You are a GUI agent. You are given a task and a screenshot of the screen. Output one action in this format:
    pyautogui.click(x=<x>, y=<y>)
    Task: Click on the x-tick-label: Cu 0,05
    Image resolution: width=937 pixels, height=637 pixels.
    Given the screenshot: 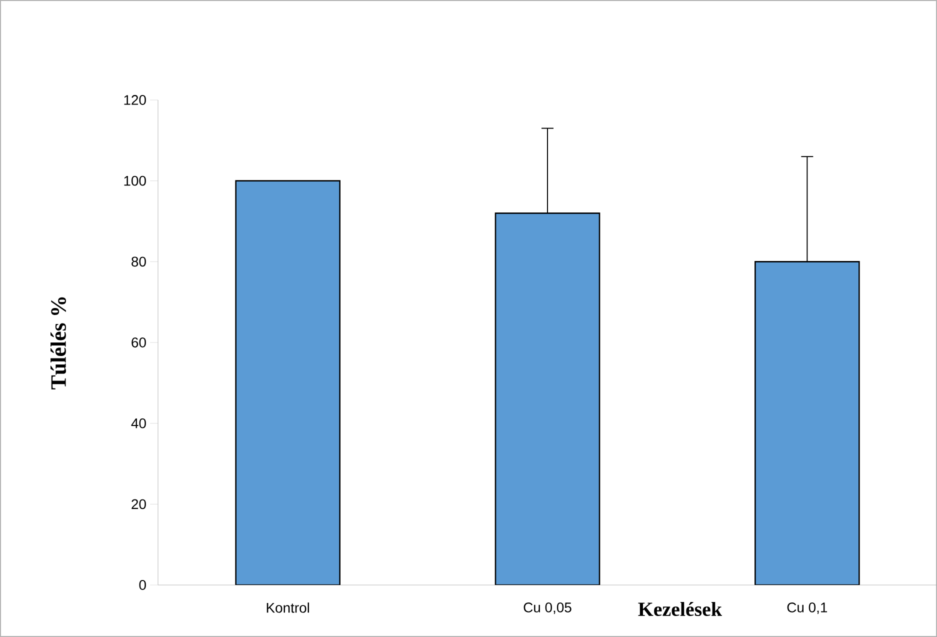 What is the action you would take?
    pyautogui.click(x=548, y=608)
    